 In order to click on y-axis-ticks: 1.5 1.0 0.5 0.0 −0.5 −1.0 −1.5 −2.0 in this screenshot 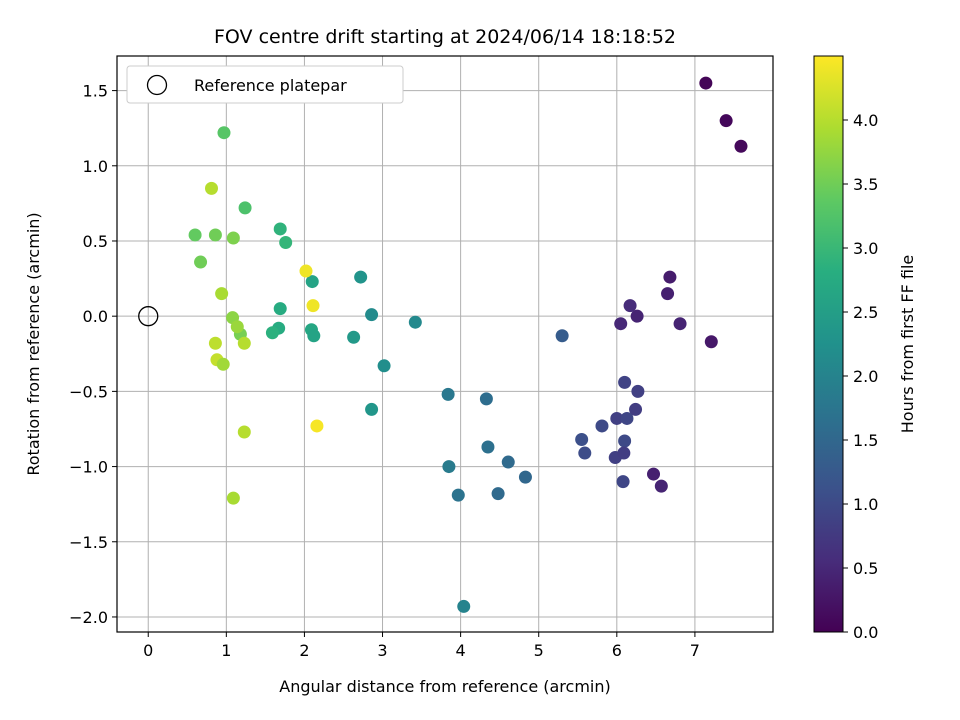, I will do `click(93, 354)`.